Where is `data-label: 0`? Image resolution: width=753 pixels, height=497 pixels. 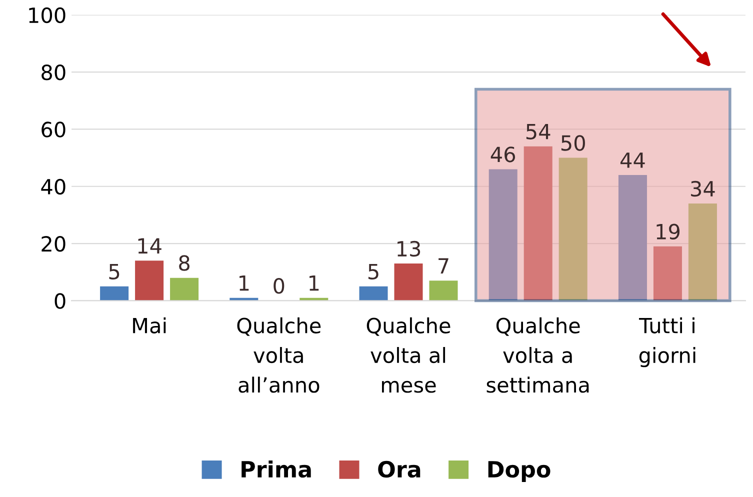 data-label: 0 is located at coordinates (279, 286).